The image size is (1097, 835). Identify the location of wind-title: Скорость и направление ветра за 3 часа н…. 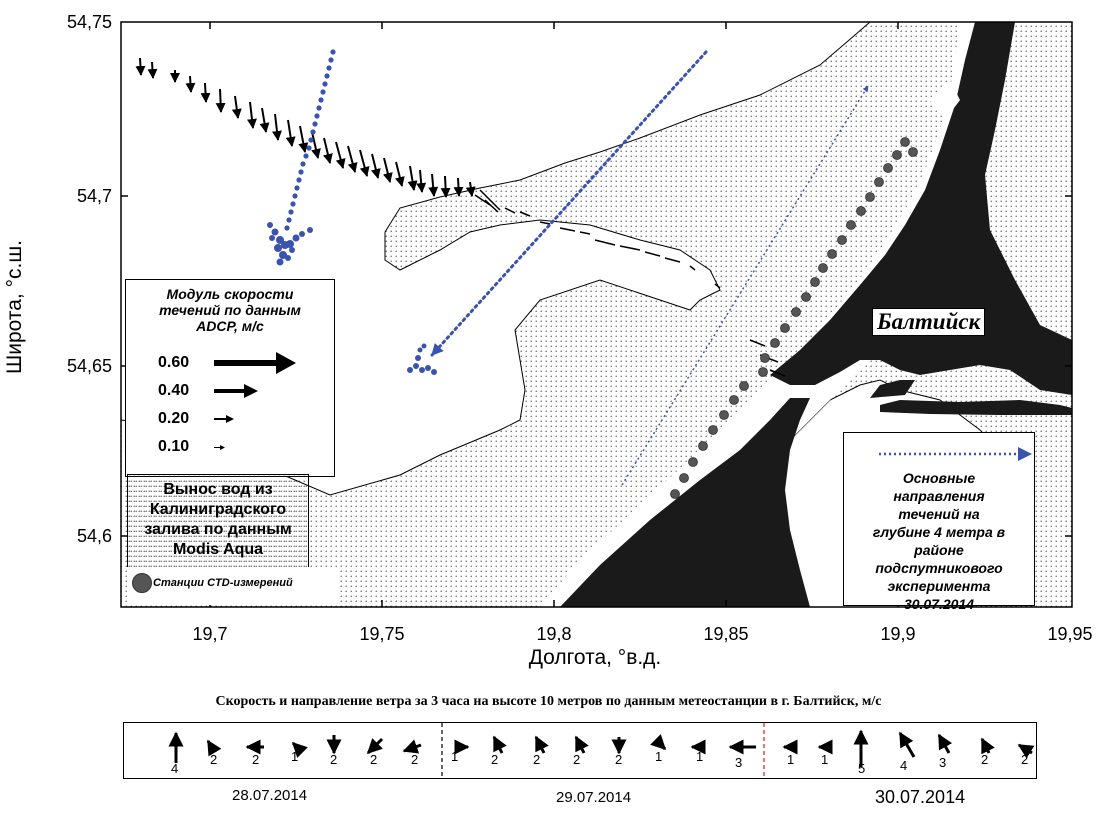
(548, 701).